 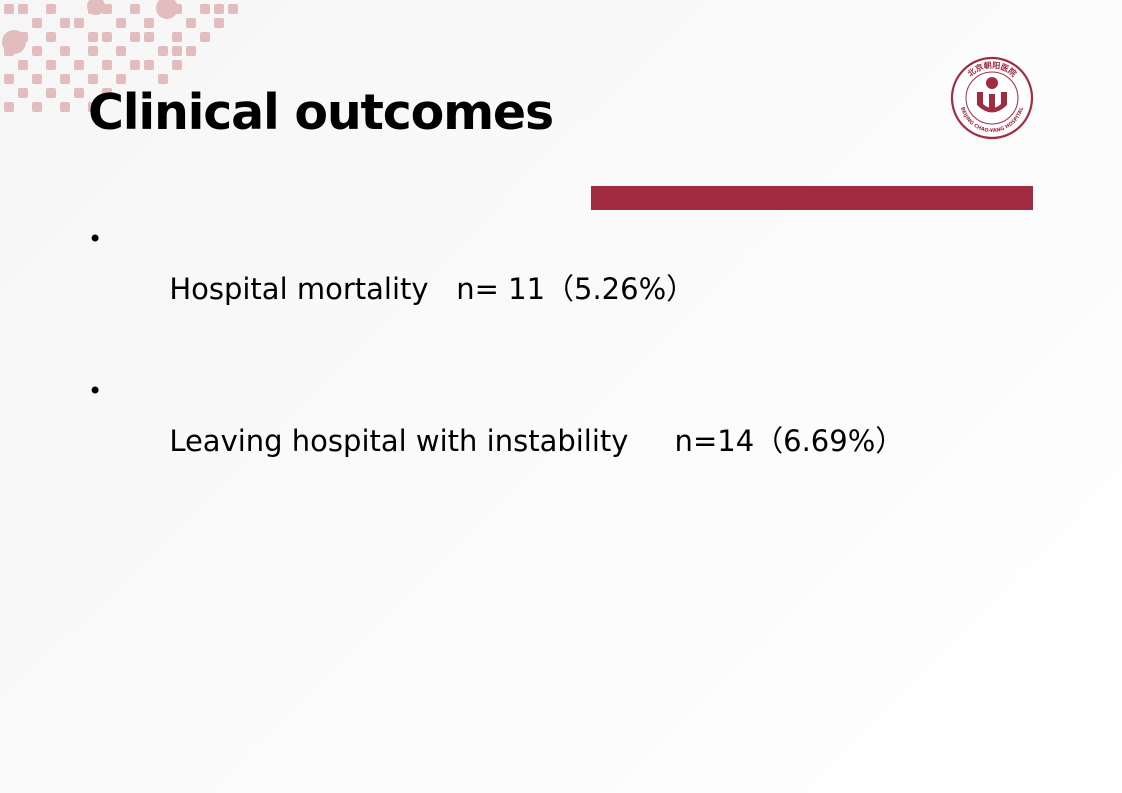 I want to click on bullet-stat: n= 11（5.26%）, so click(x=562, y=289).